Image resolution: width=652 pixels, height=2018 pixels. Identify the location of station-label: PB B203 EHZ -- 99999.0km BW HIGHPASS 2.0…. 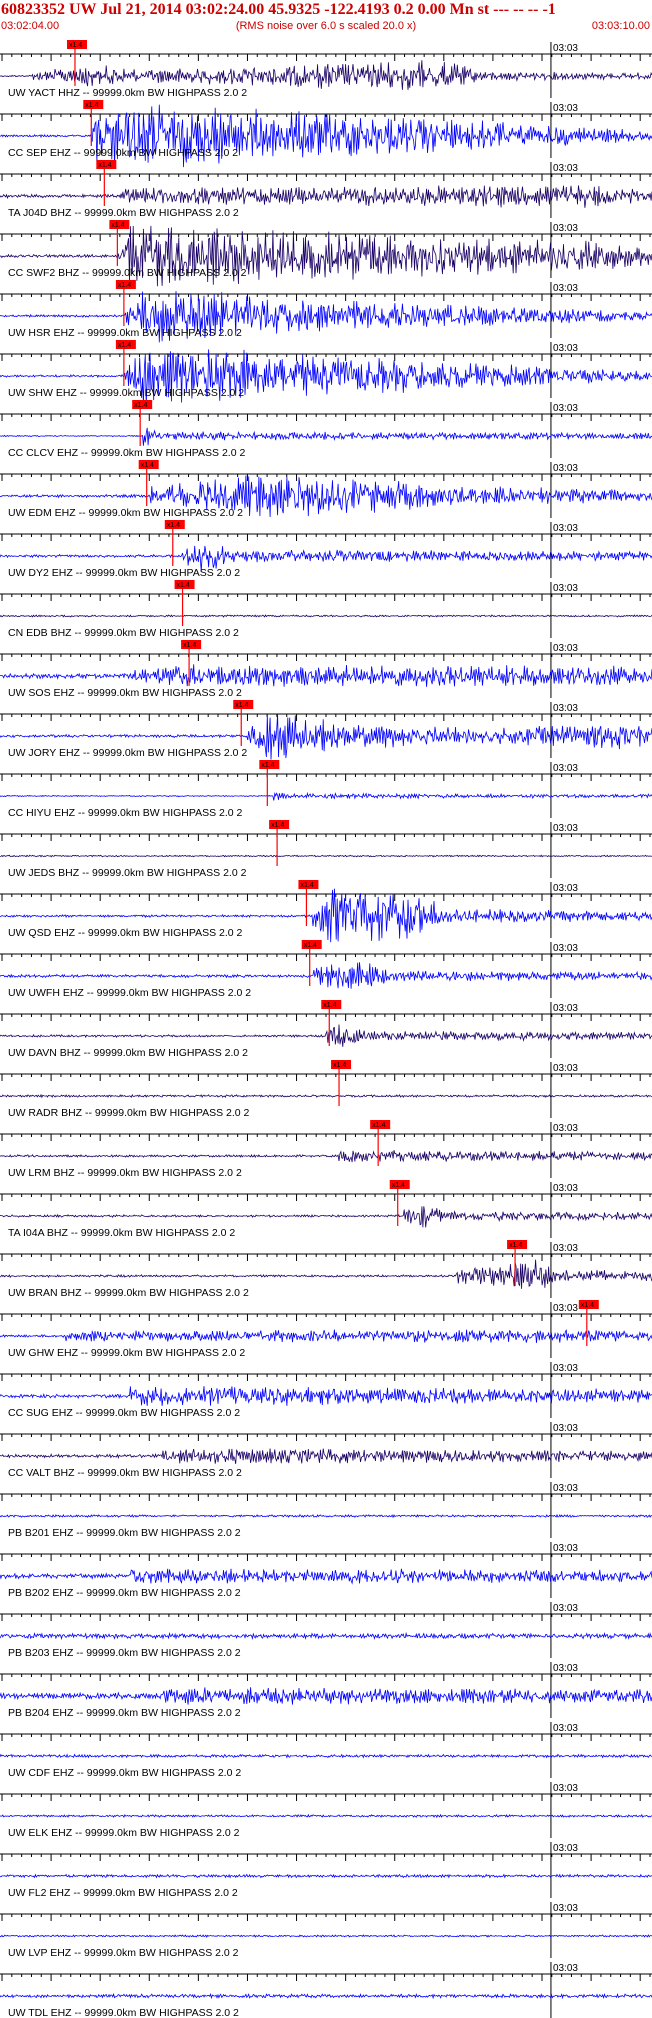
(124, 1653).